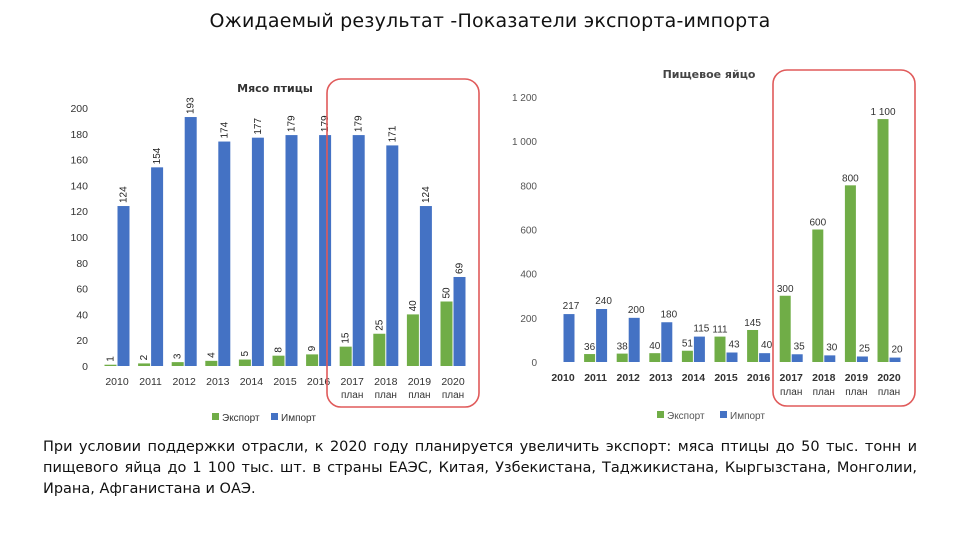 The image size is (960, 540). What do you see at coordinates (817, 223) in the screenshot?
I see `chart2-export-data-label: 600` at bounding box center [817, 223].